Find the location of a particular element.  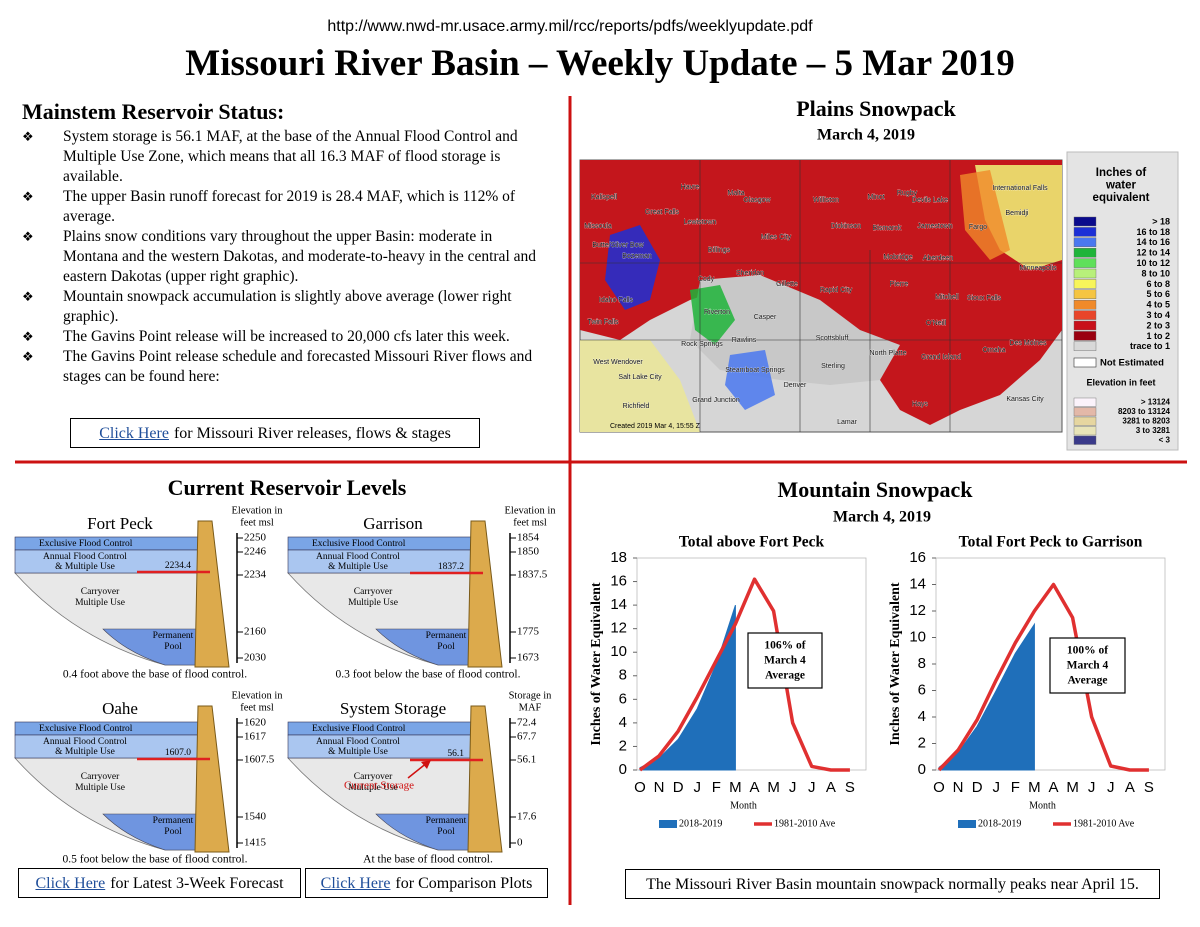

tick-label: 0 is located at coordinates (520, 843).